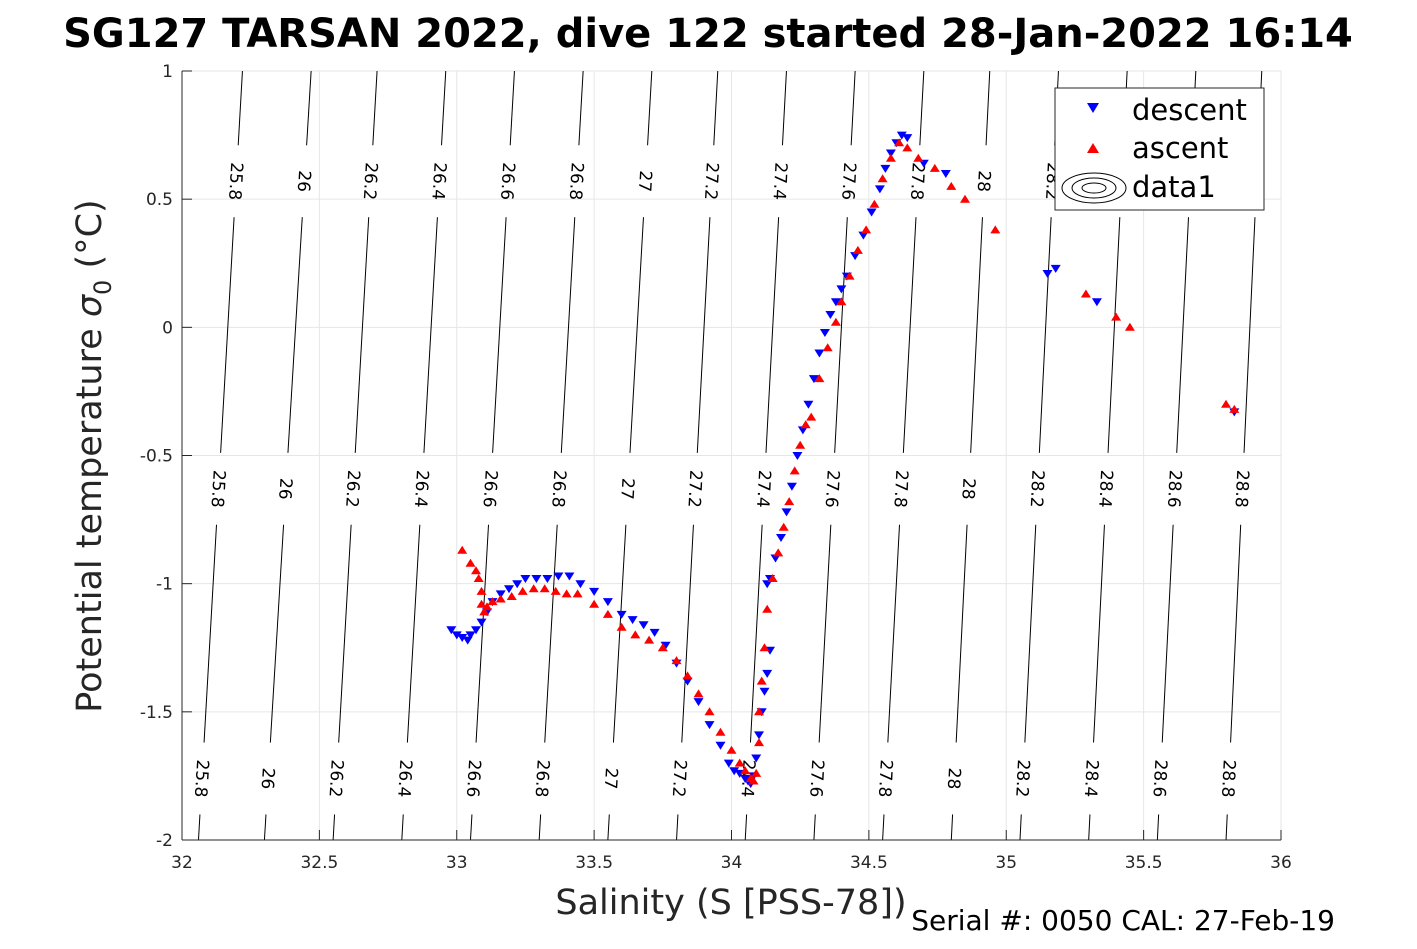 This screenshot has height=949, width=1417. I want to click on isopycnal-label: 27.4, so click(763, 488).